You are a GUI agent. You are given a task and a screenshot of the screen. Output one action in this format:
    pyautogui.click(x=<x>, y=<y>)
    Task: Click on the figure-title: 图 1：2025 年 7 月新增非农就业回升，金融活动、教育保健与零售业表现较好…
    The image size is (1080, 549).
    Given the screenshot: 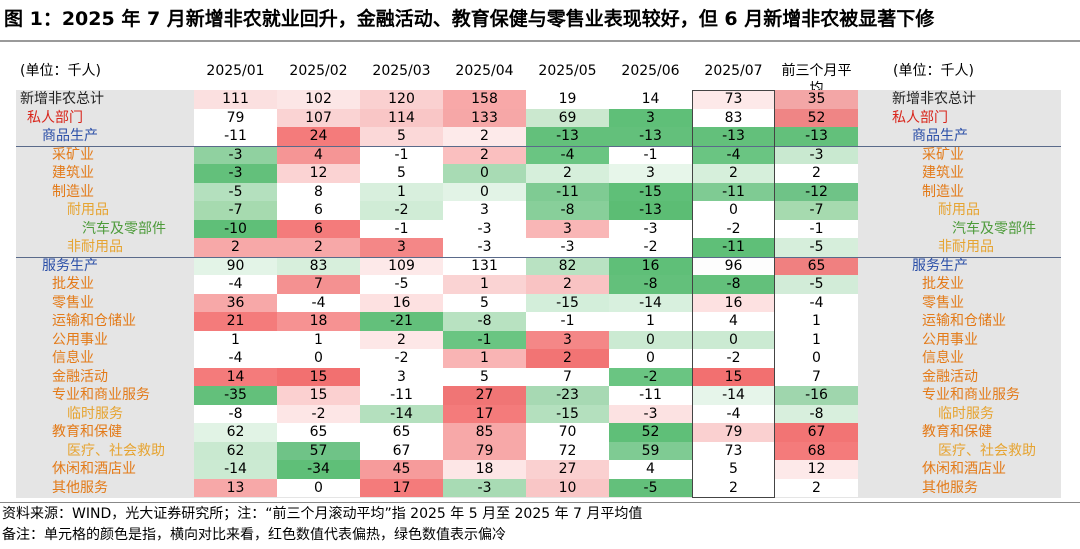 What is the action you would take?
    pyautogui.click(x=540, y=21)
    